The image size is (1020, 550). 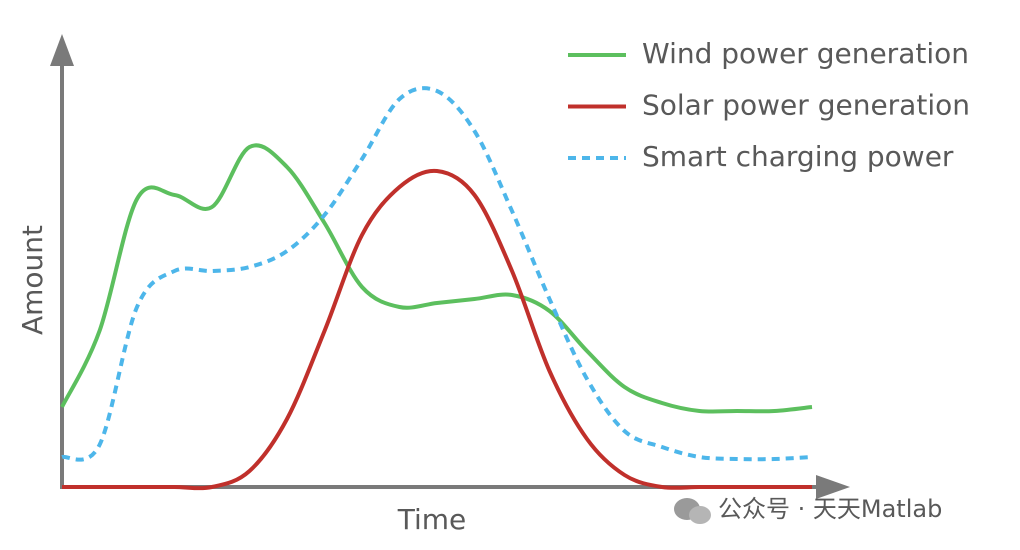 What do you see at coordinates (798, 156) in the screenshot?
I see `legend-label: Smart charging power` at bounding box center [798, 156].